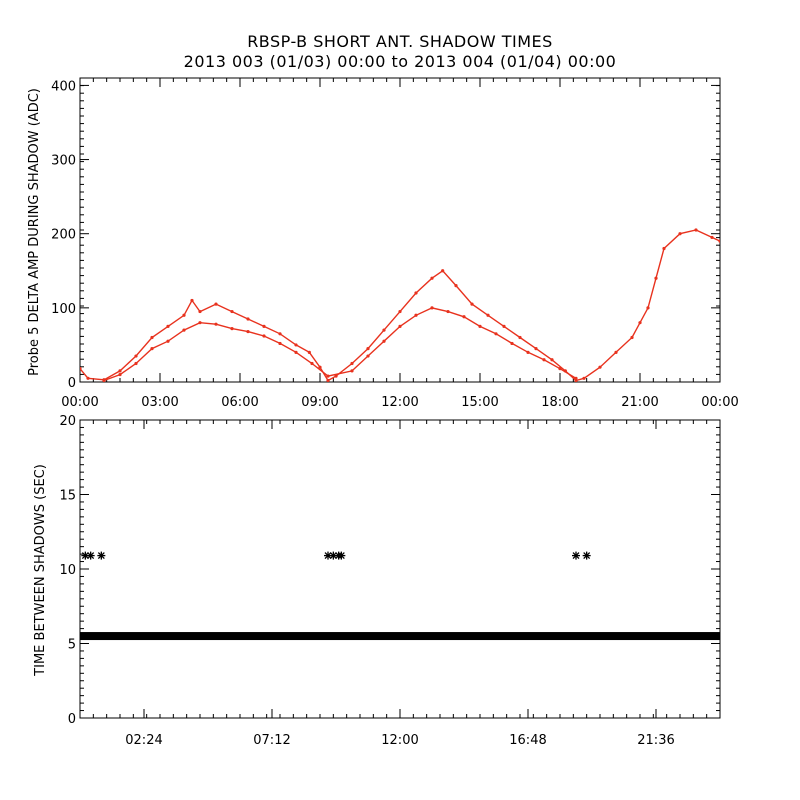  What do you see at coordinates (400, 596) in the screenshot?
I see `data-layer` at bounding box center [400, 596].